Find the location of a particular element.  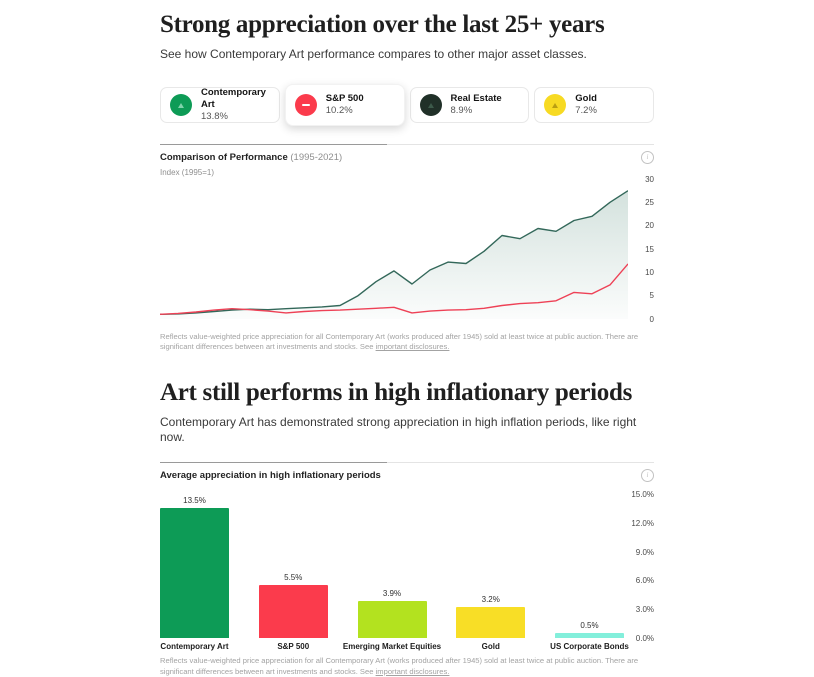

performance-chart-header: Comparison of Performance (1995-2021) i is located at coordinates (407, 157).